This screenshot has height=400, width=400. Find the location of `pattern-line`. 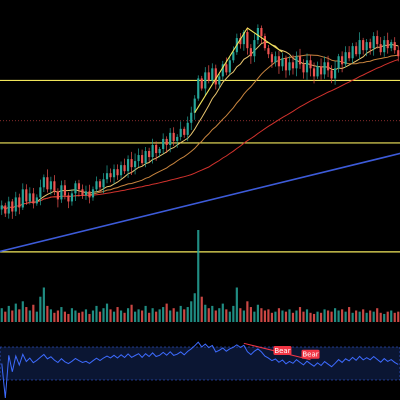

pattern-line is located at coordinates (265, 40).